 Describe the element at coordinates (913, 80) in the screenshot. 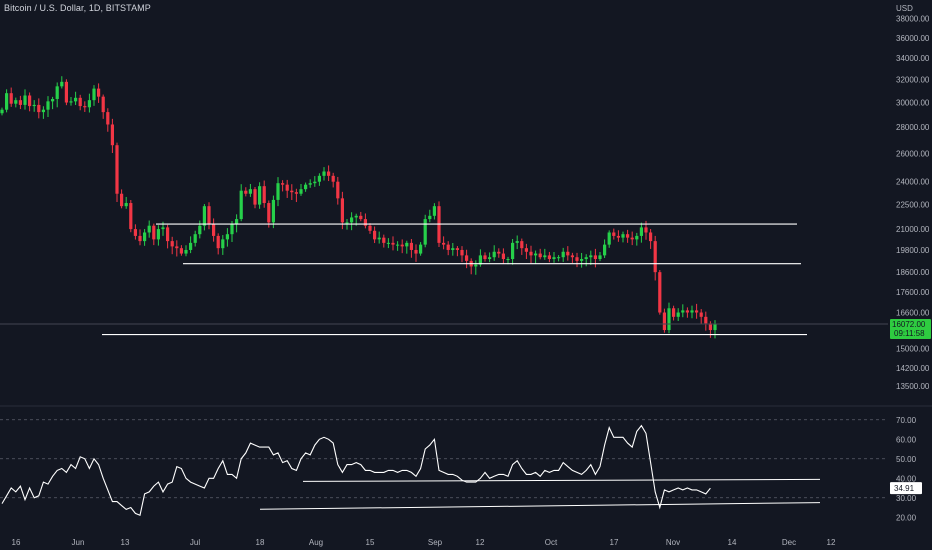

I see `price-tick-label: 32000.00` at that location.